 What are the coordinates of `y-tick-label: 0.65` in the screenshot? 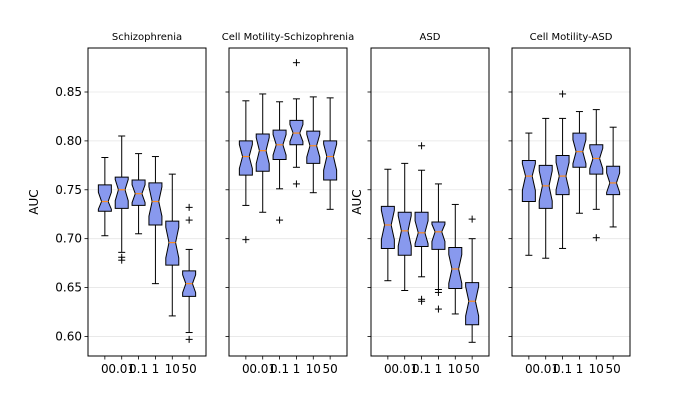 It's located at (68, 288).